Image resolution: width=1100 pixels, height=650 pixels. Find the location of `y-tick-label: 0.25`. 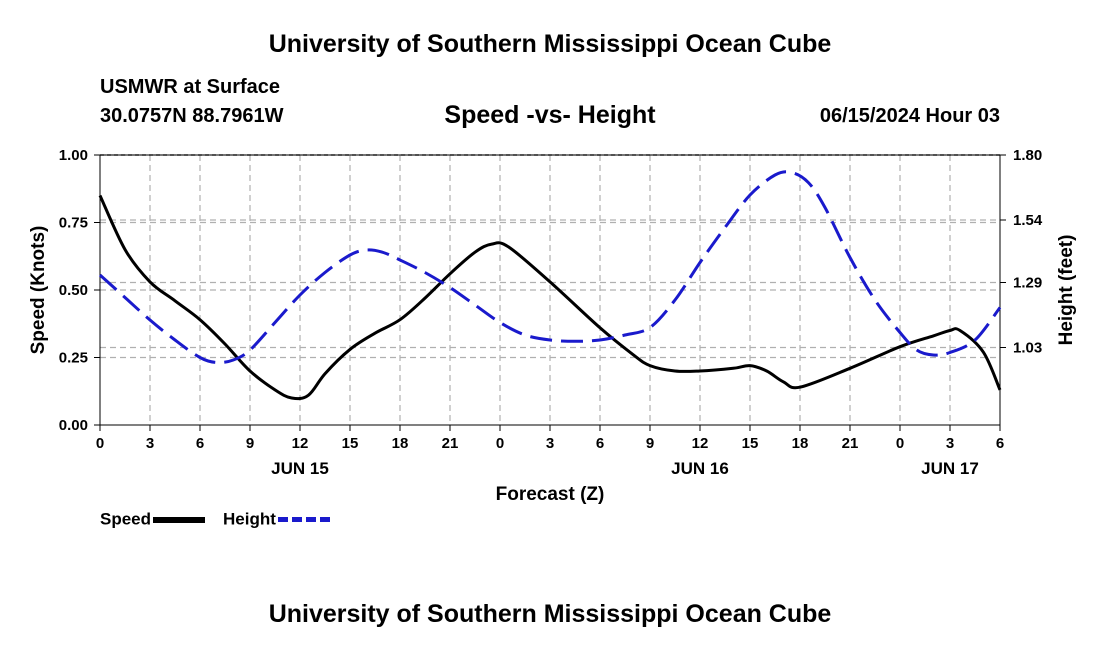

y-tick-label: 0.25 is located at coordinates (73, 358).